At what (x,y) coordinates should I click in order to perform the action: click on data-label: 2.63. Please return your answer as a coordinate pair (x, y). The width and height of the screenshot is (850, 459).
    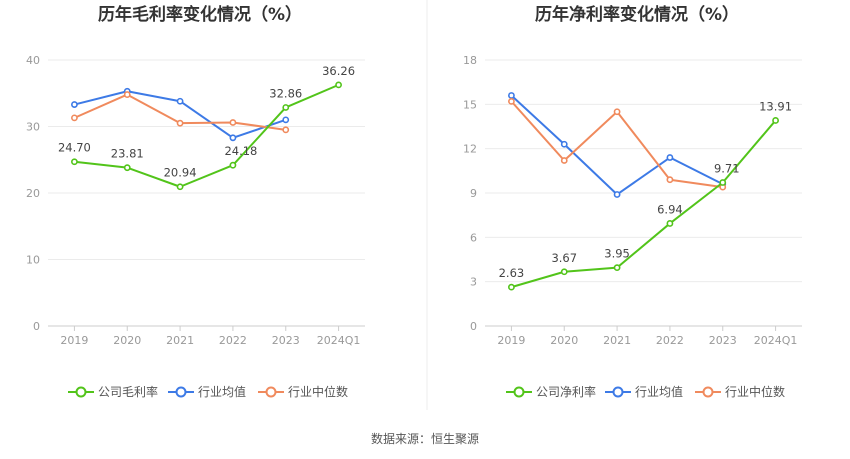
    Looking at the image, I should click on (512, 273).